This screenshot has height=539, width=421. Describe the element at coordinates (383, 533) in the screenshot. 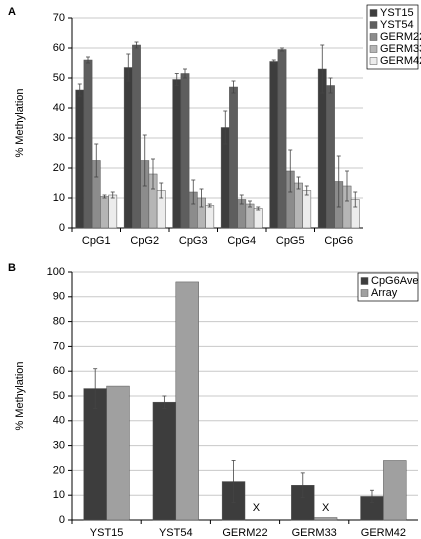

I see `x-tick-label: GERM42` at that location.